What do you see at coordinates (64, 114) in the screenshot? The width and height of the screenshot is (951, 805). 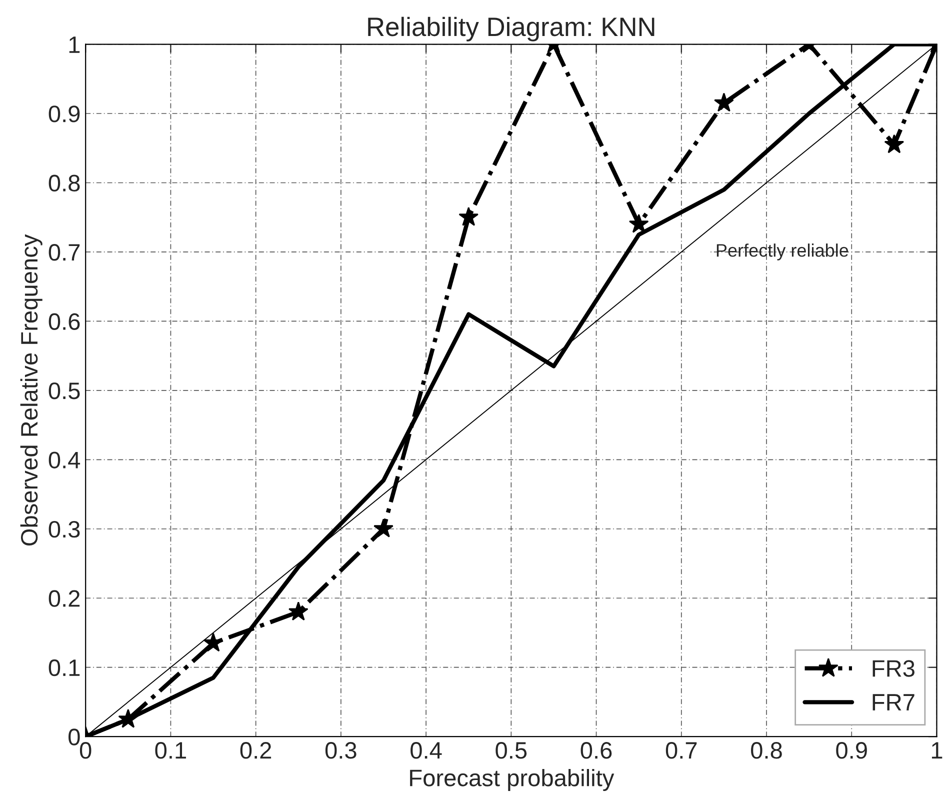 I see `y-tick-label: 0.9` at bounding box center [64, 114].